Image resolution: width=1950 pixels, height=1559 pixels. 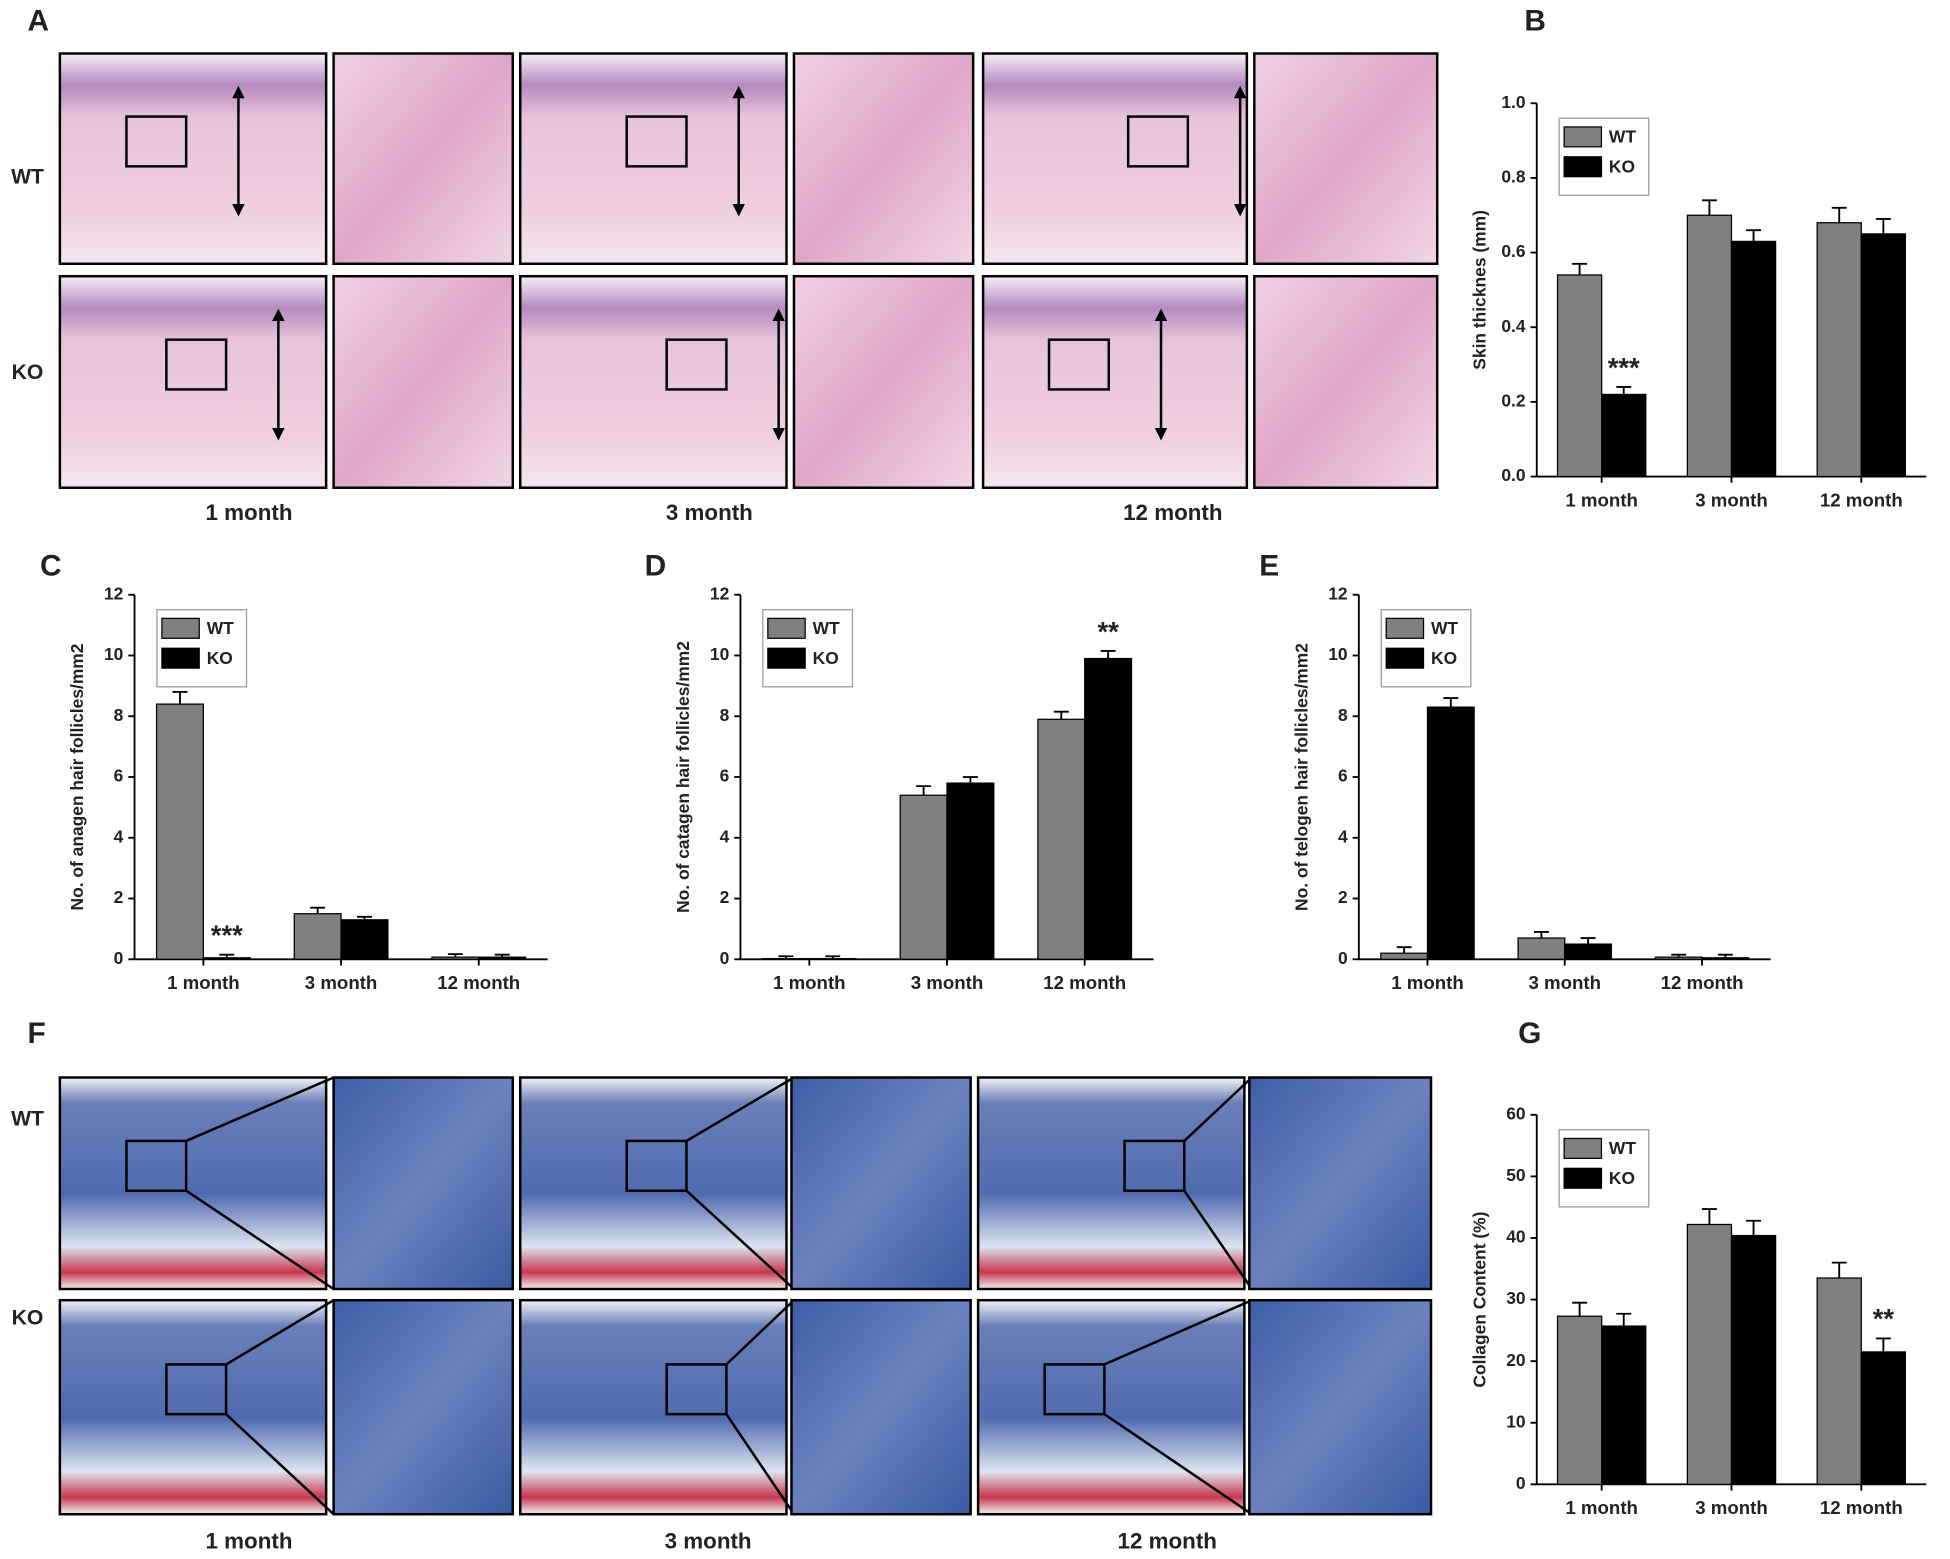 I want to click on panel-label: C, so click(x=51, y=565).